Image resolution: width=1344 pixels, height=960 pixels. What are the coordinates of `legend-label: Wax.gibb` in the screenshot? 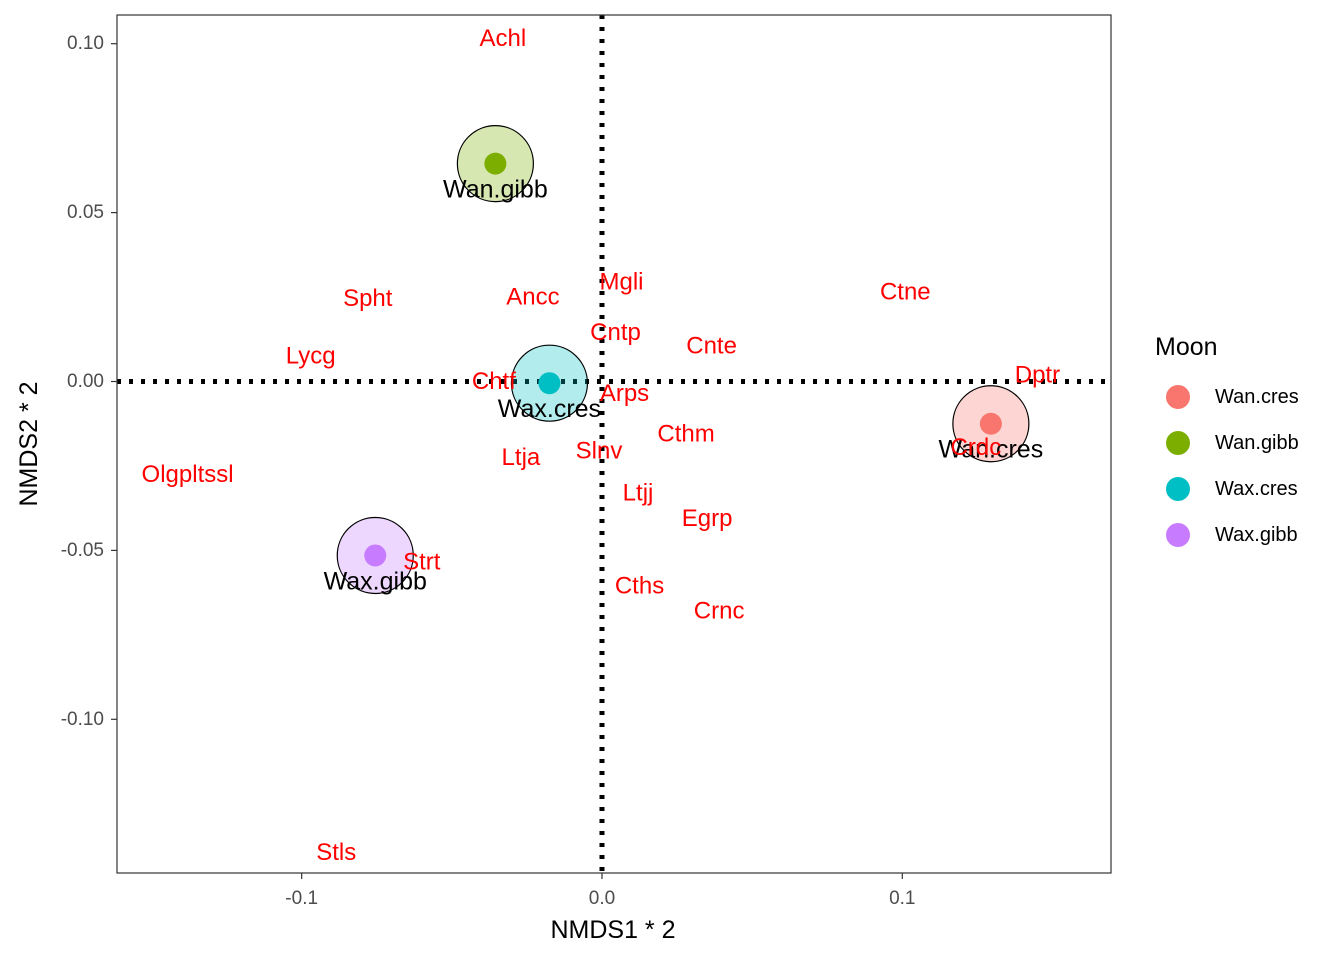 It's located at (1256, 535).